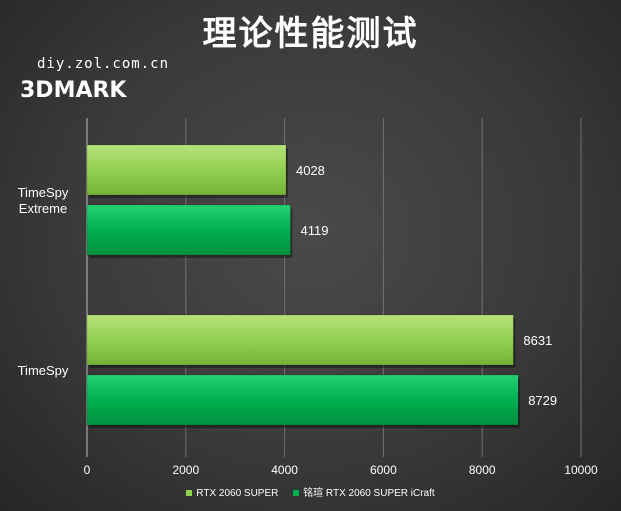 The width and height of the screenshot is (621, 511). I want to click on data-label: 8631, so click(537, 340).